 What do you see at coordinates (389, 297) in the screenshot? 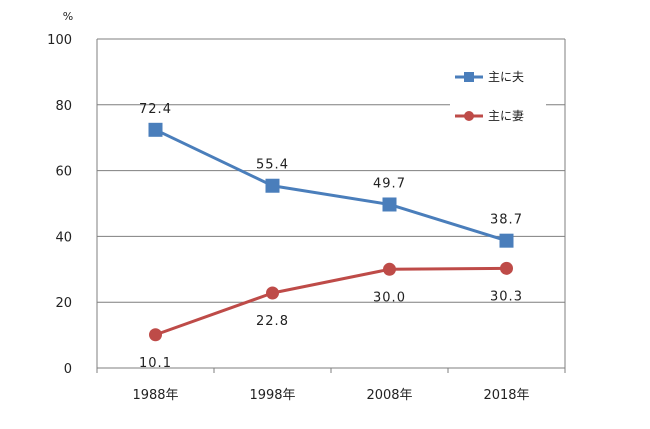
I see `data-label: 30.0` at bounding box center [389, 297].